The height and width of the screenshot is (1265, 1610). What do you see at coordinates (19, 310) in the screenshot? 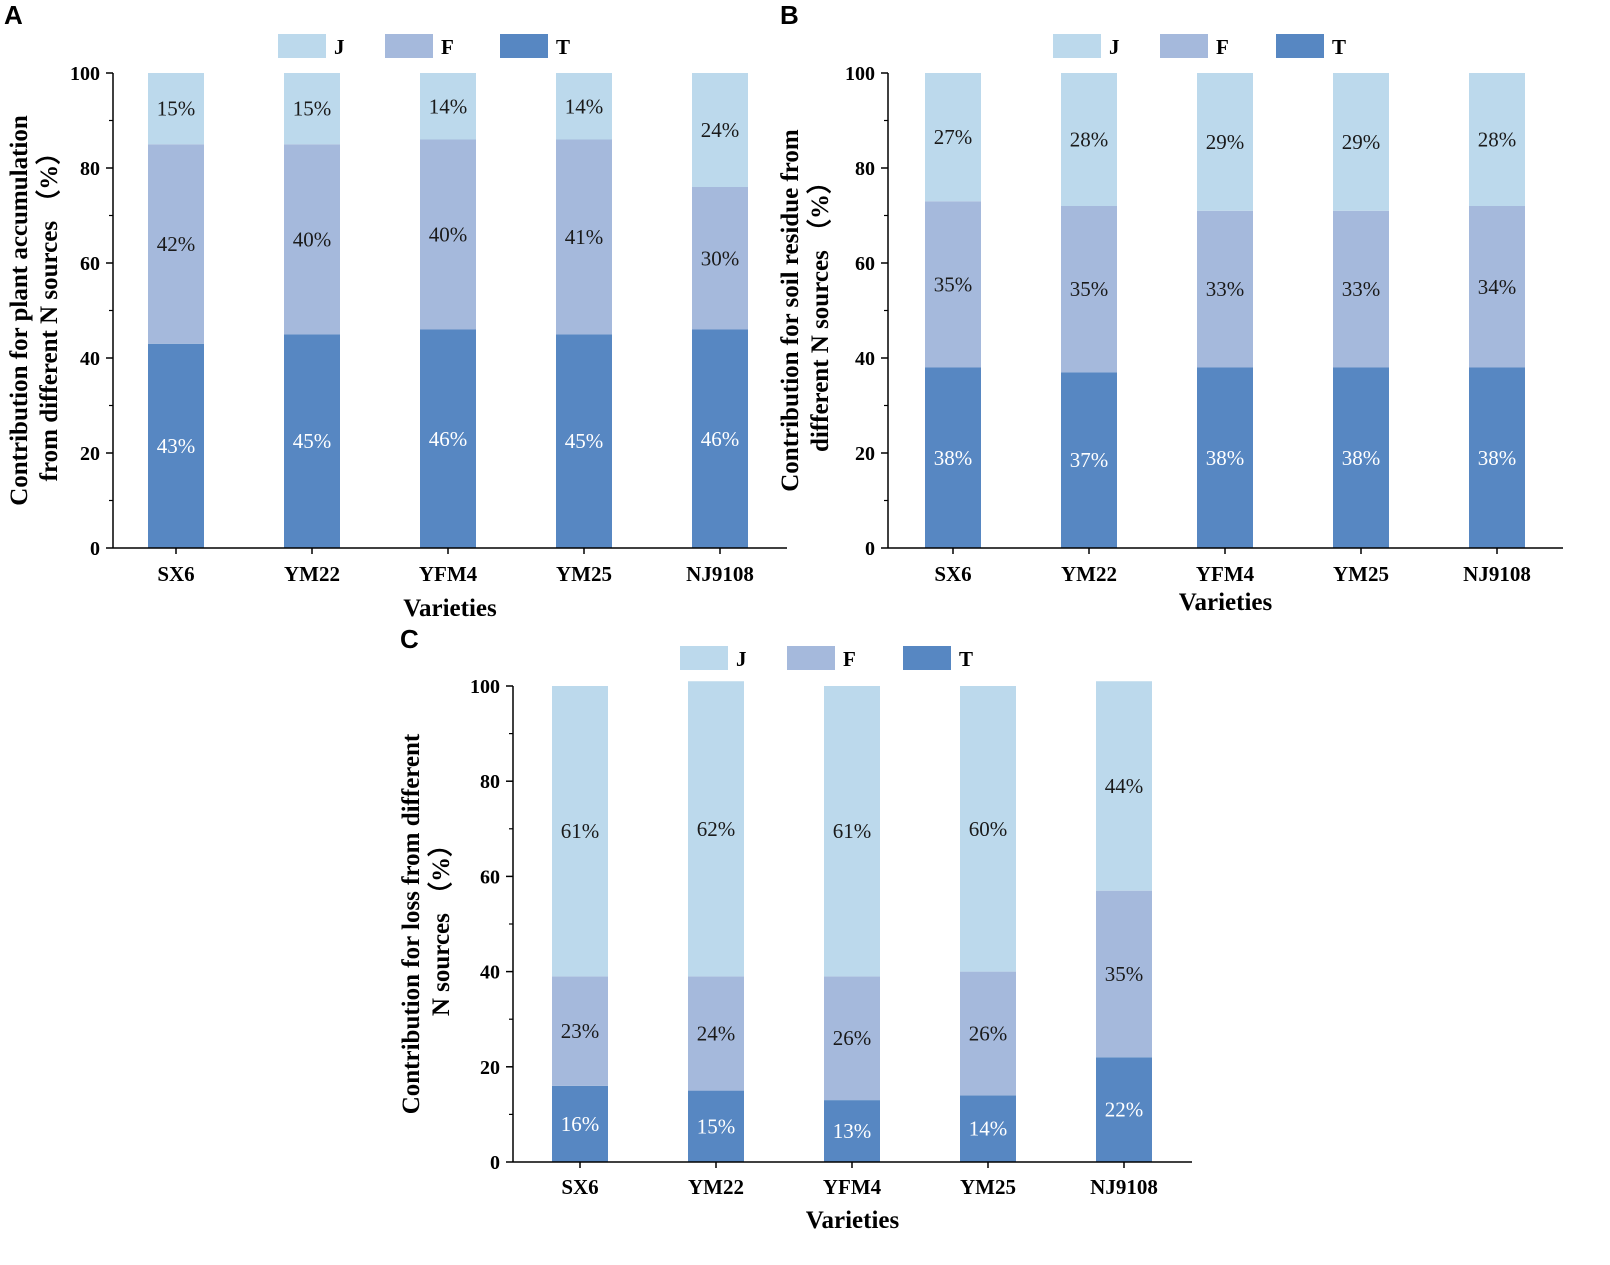
I see `y-axis-title-line-1: Contribution for plant accumulation` at bounding box center [19, 310].